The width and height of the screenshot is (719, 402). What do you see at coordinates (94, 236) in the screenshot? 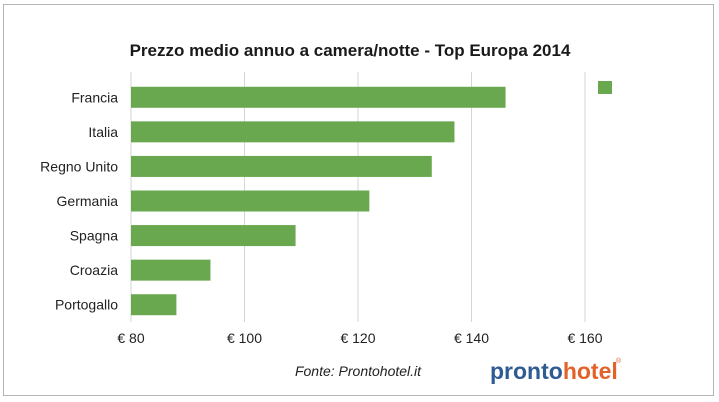
I see `category-label: Spagna` at bounding box center [94, 236].